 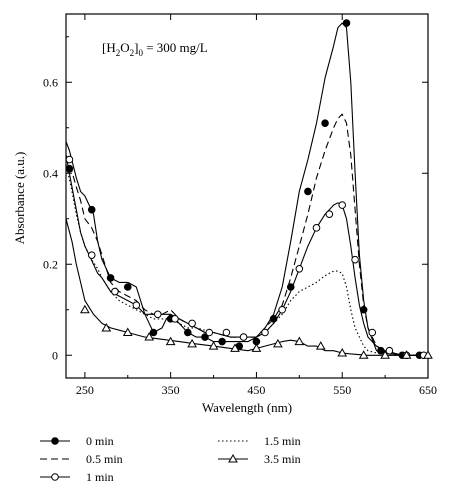 I want to click on x-tick-label: 350, so click(x=171, y=390).